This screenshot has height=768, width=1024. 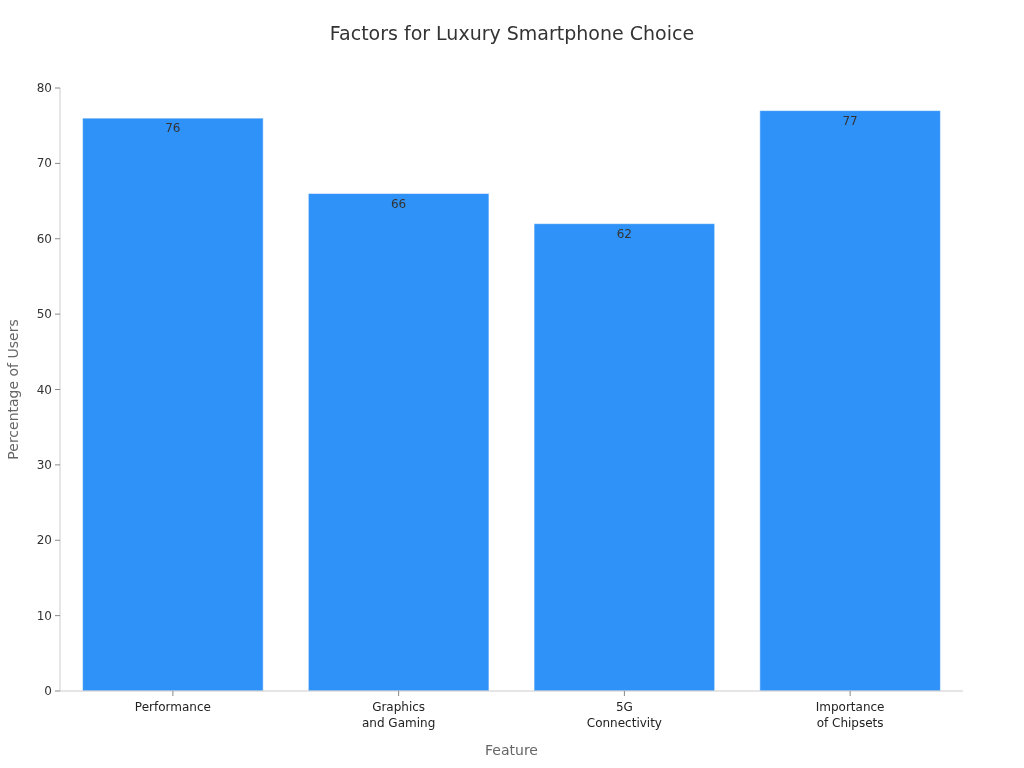 I want to click on data-label: 62, so click(x=624, y=233).